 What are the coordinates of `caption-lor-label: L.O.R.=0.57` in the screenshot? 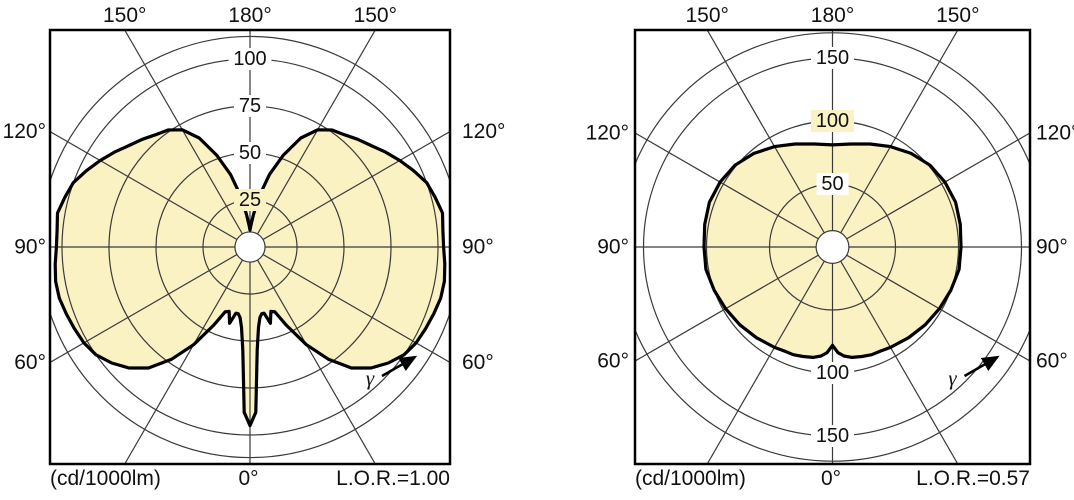 It's located at (973, 478).